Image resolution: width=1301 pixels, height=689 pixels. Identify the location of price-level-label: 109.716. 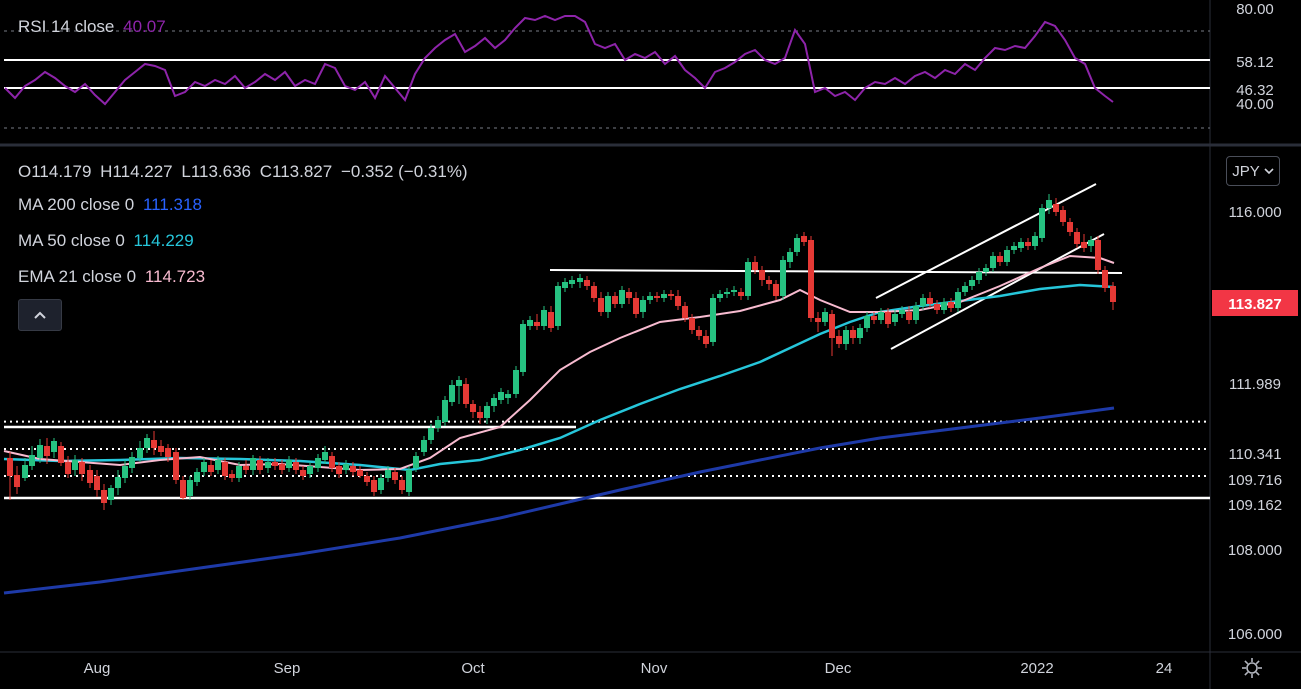
(1255, 480).